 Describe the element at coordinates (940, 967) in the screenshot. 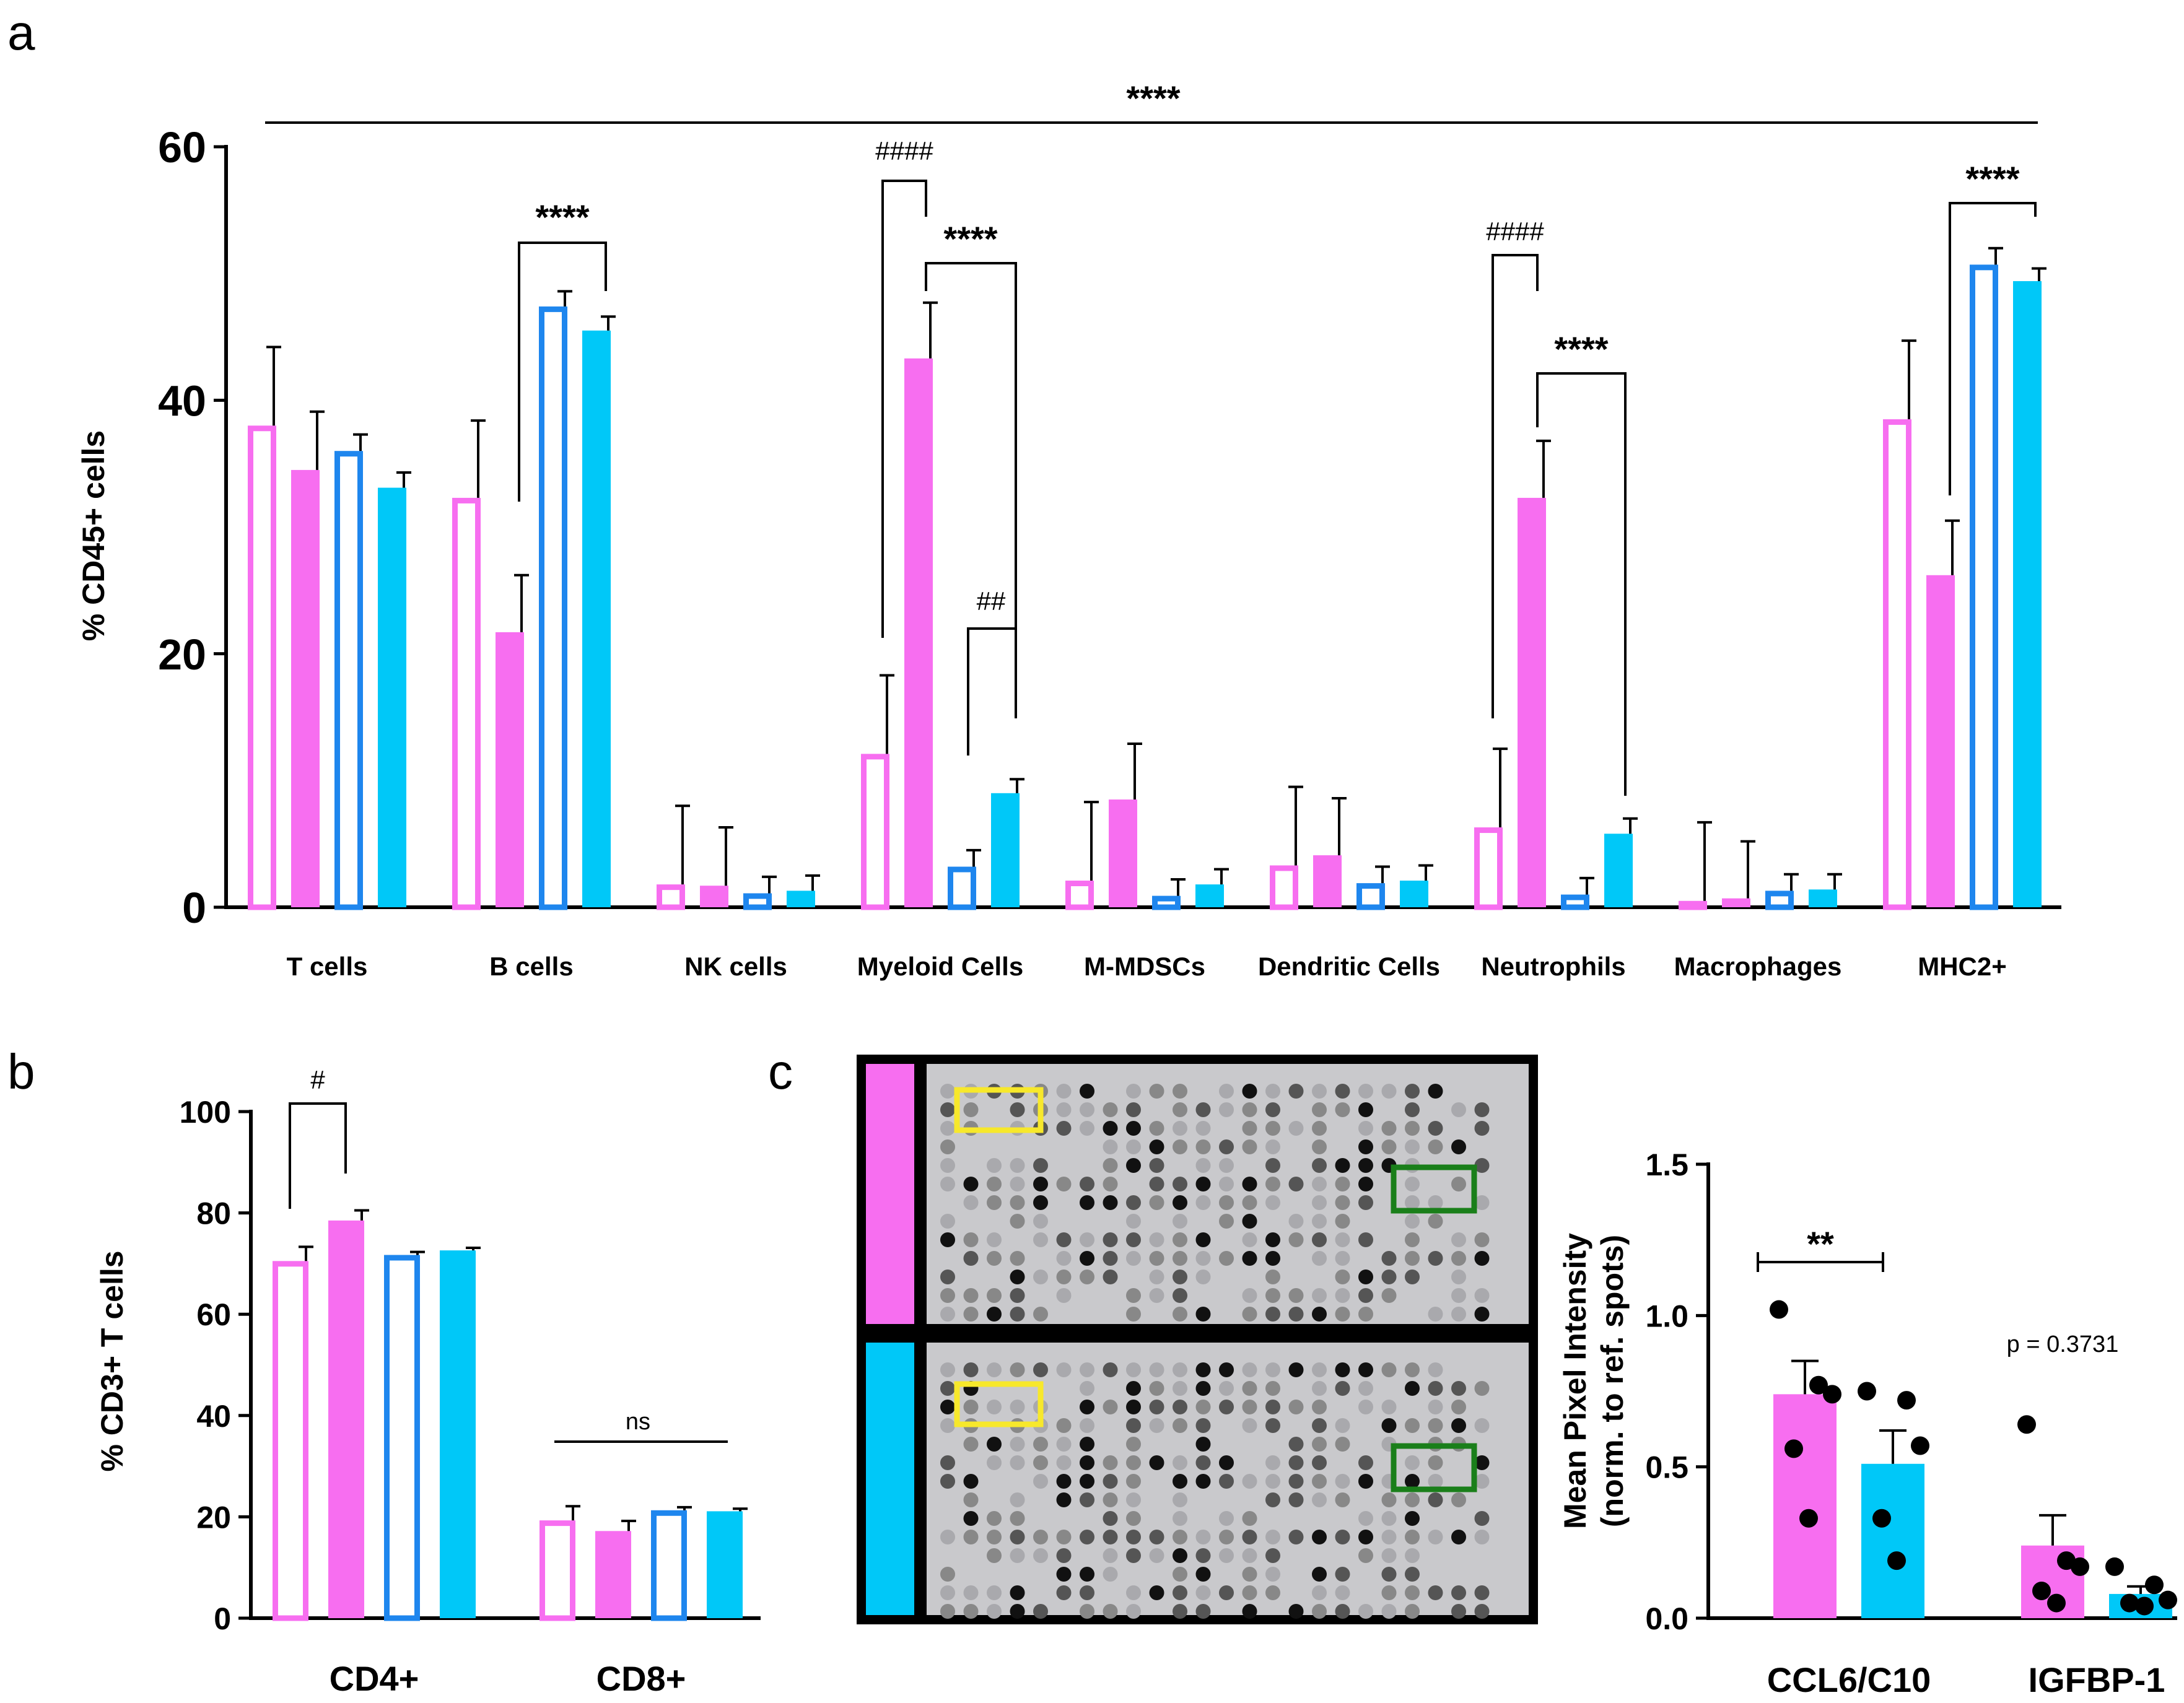

I see `category-label-myeloid-cells: Myeloid Cells` at that location.